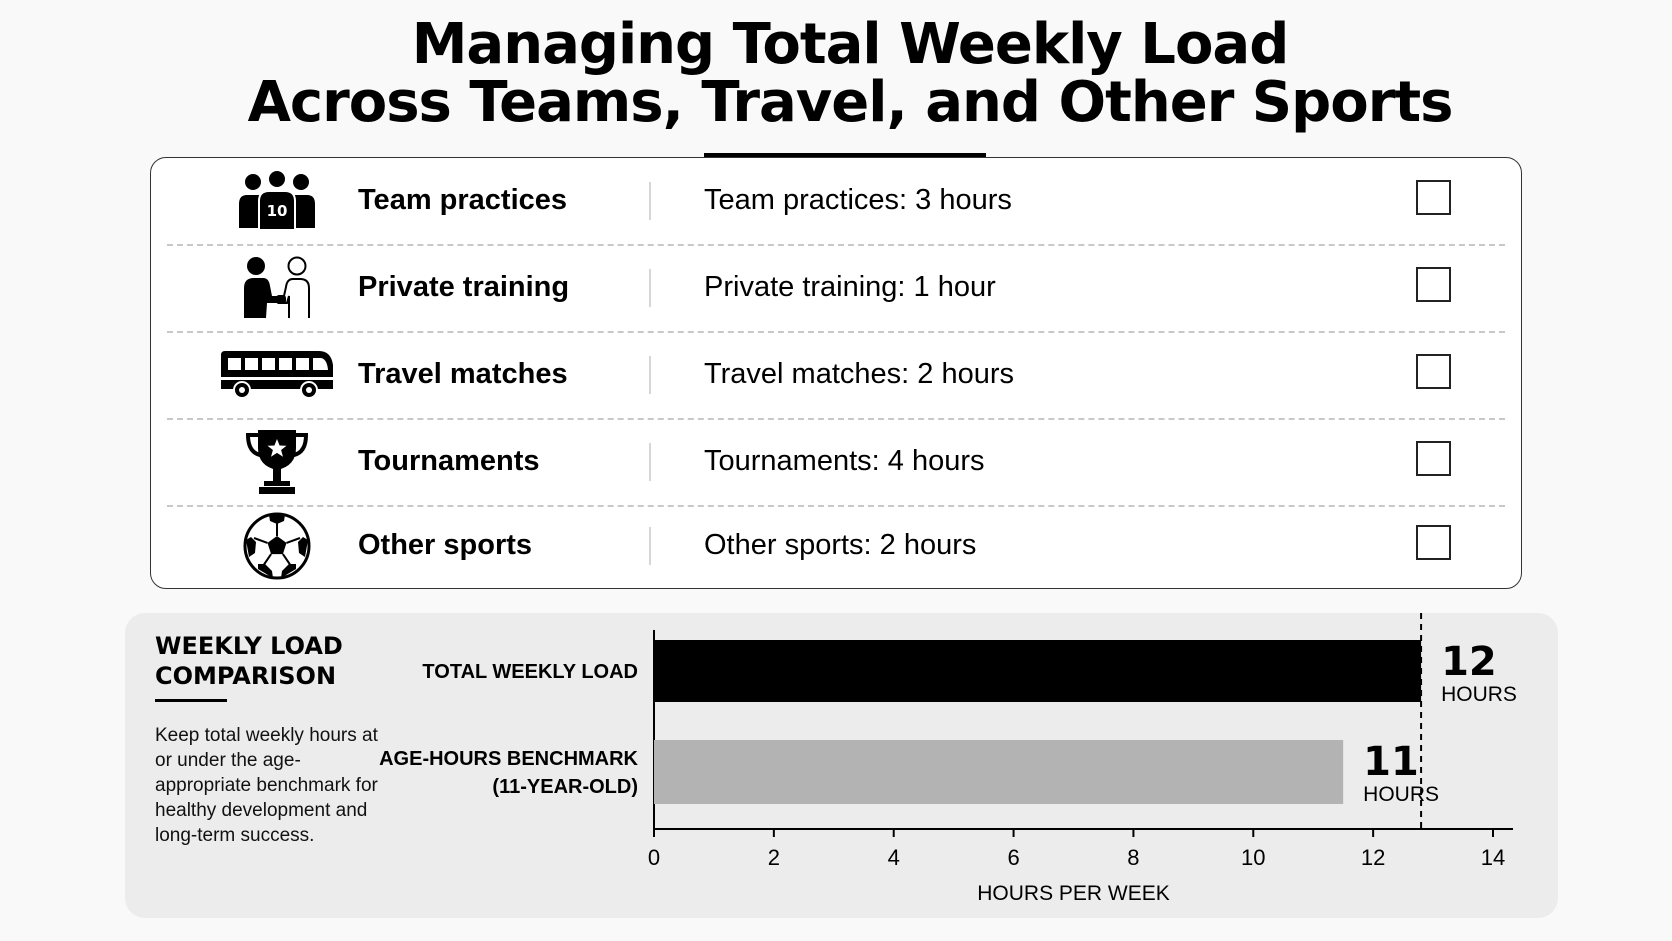 The width and height of the screenshot is (1672, 941). I want to click on row-detail: Other sports: 2 hours, so click(840, 545).